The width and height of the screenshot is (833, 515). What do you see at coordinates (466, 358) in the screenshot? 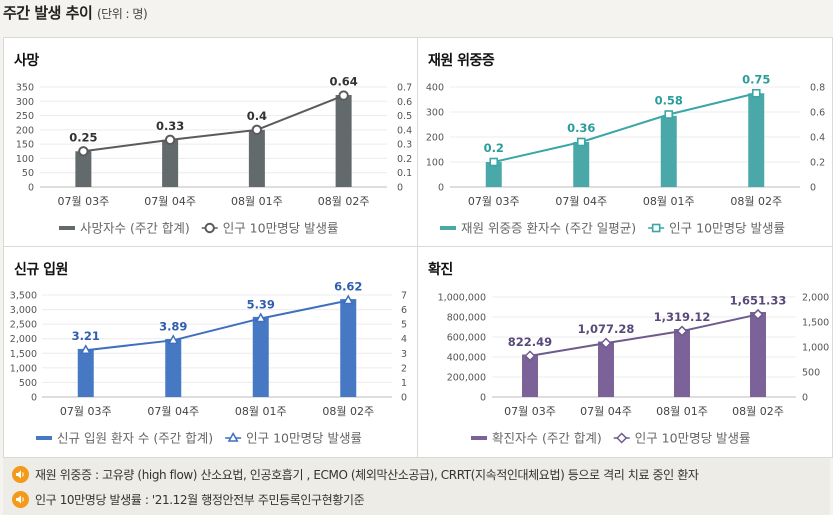
I see `y-left-tick-label: 400,000` at bounding box center [466, 358].